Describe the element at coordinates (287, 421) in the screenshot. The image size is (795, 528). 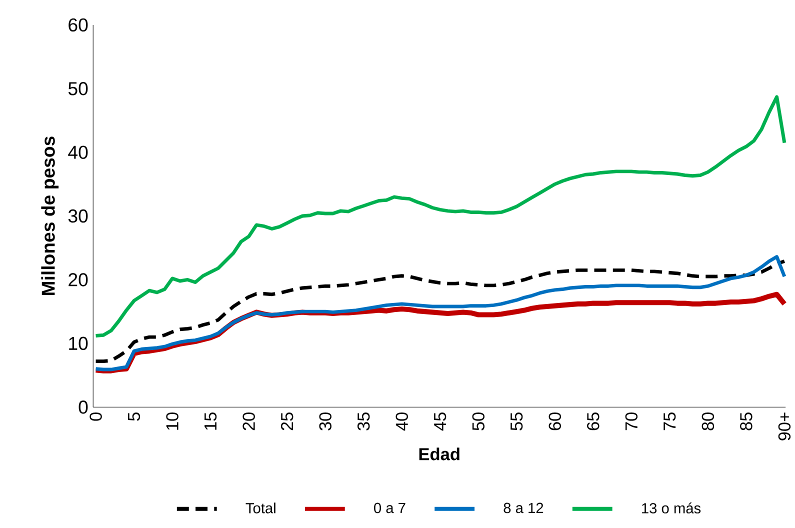
I see `x-tick-label: 25` at that location.